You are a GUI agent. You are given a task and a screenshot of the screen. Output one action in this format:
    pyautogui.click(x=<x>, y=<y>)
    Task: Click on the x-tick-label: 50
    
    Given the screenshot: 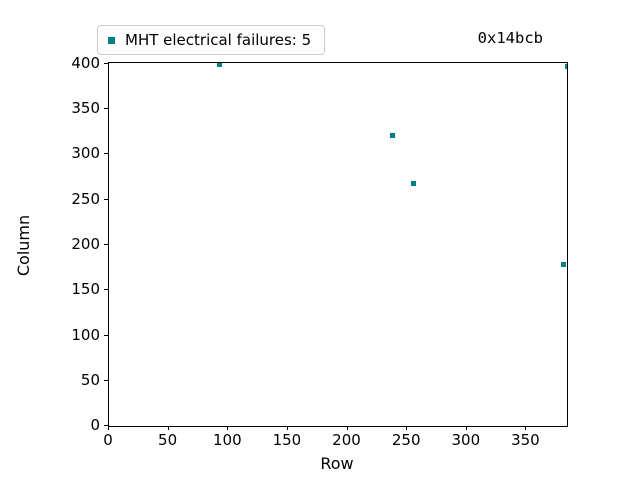 What is the action you would take?
    pyautogui.click(x=168, y=440)
    